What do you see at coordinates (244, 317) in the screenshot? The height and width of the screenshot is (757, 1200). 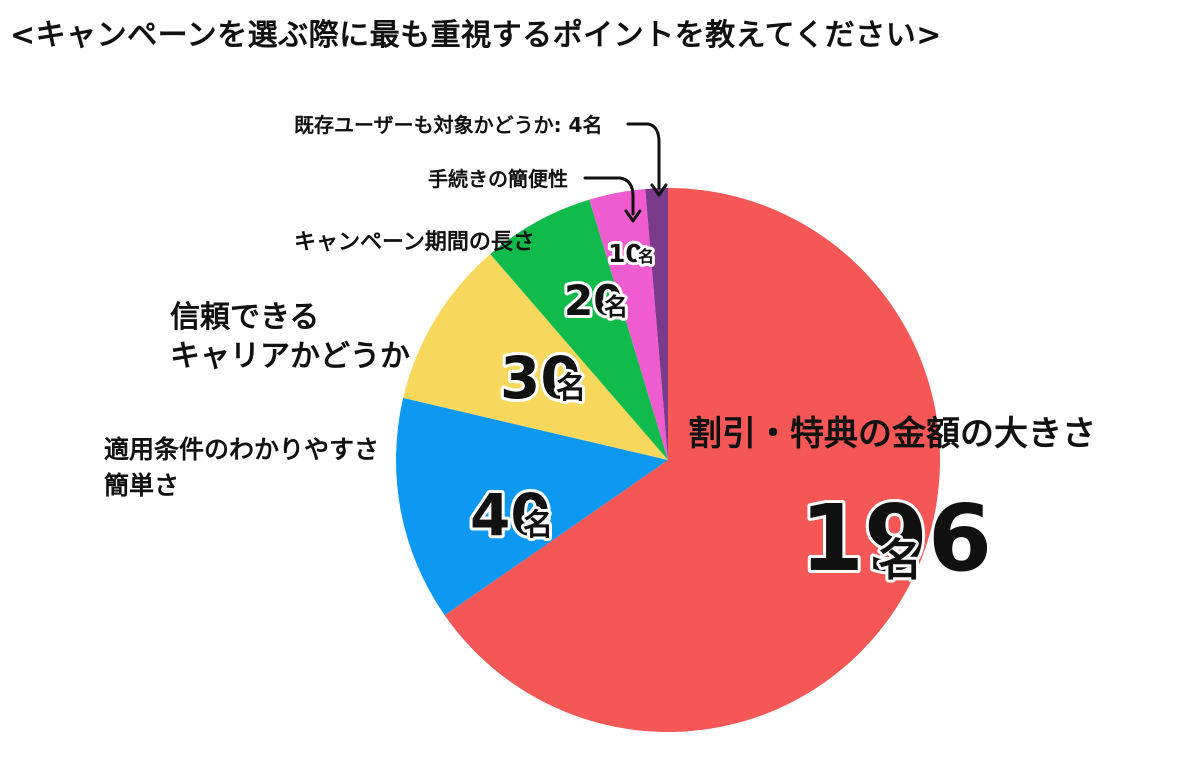 I see `slice-label-2: 信頼できる` at bounding box center [244, 317].